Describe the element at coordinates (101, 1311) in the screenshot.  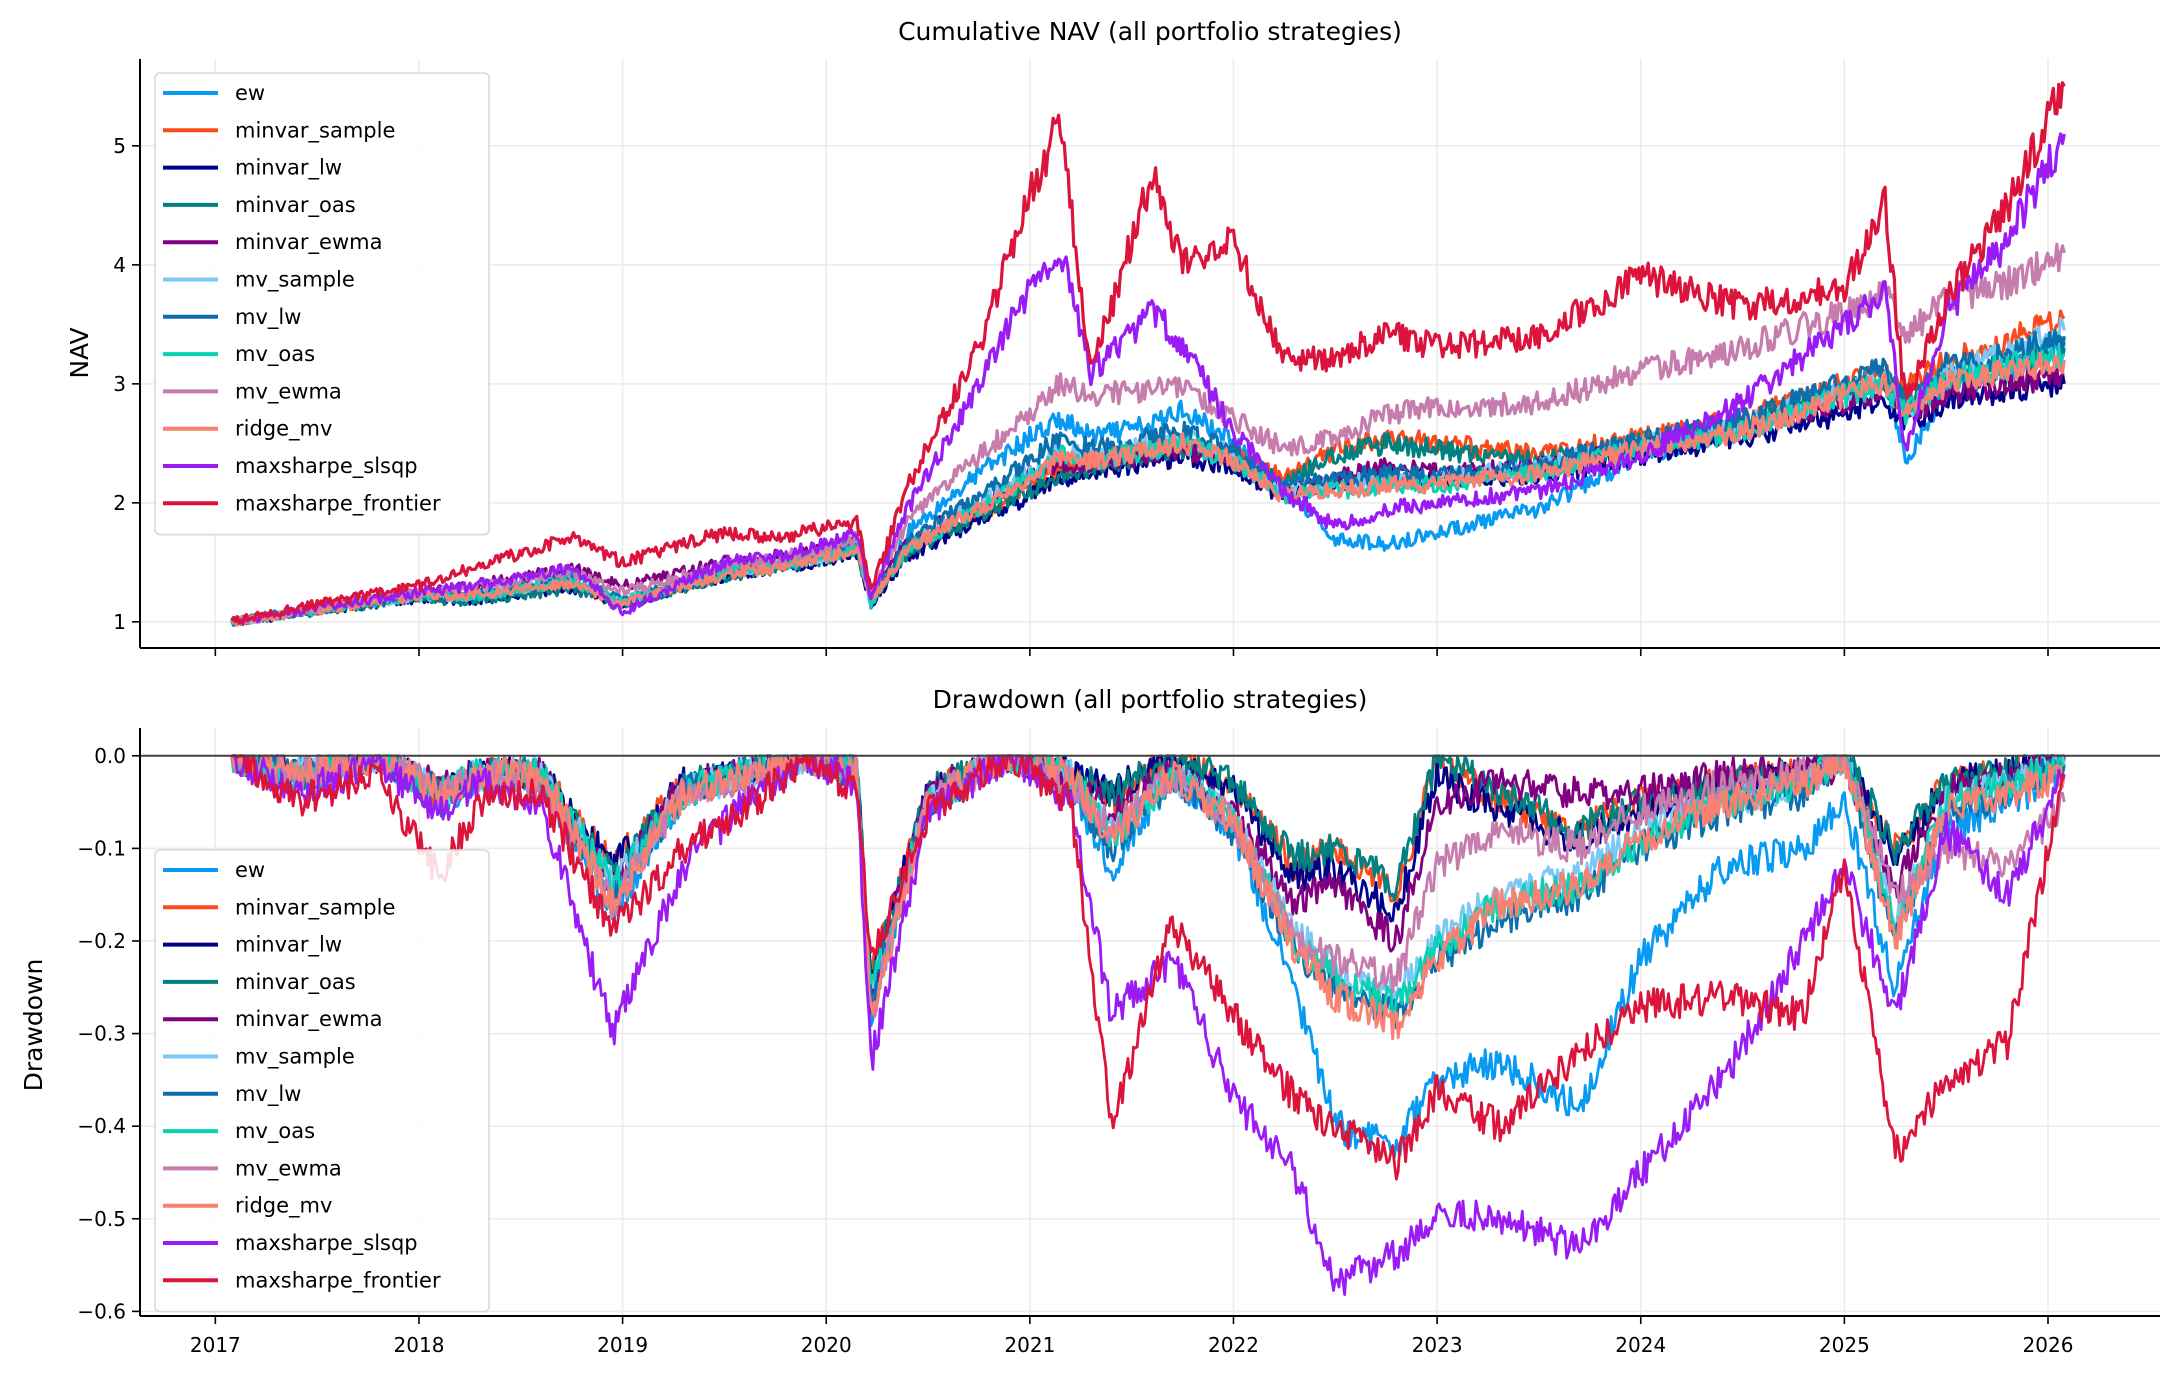
I see `y-tick-label: −0.6` at that location.